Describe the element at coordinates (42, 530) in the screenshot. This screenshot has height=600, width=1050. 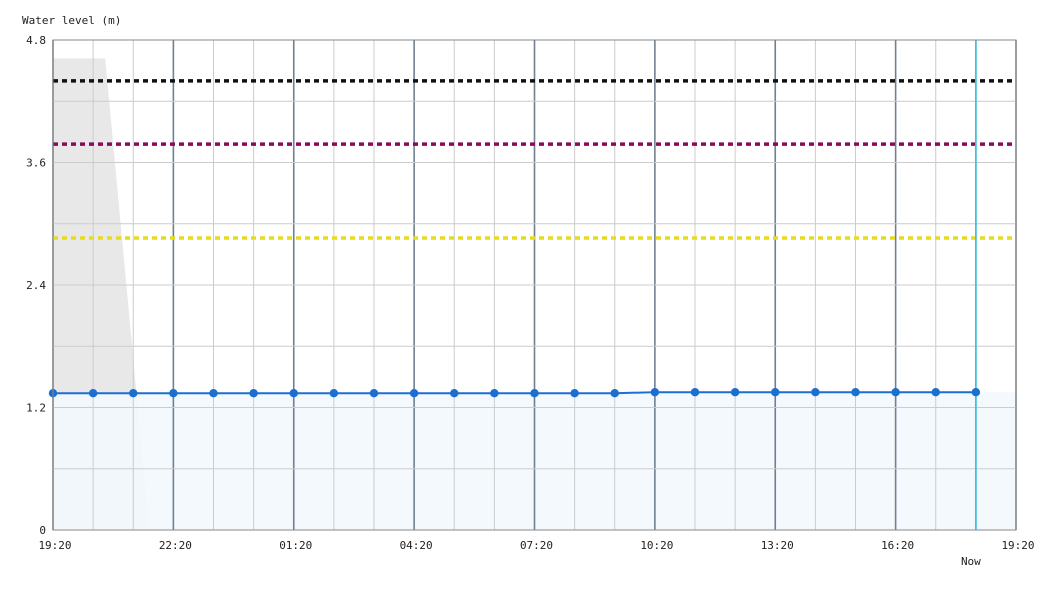
I see `y-tick-label: 0` at that location.